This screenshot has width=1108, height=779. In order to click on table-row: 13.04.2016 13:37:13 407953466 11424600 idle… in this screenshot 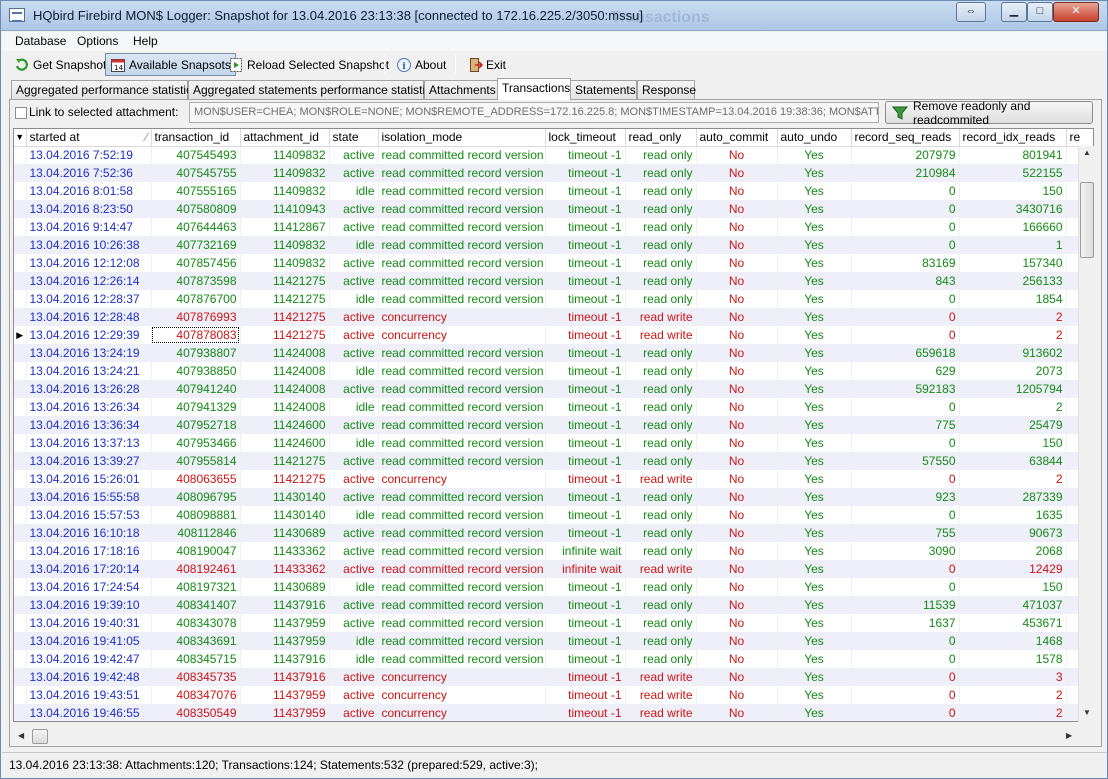, I will do `click(553, 443)`.